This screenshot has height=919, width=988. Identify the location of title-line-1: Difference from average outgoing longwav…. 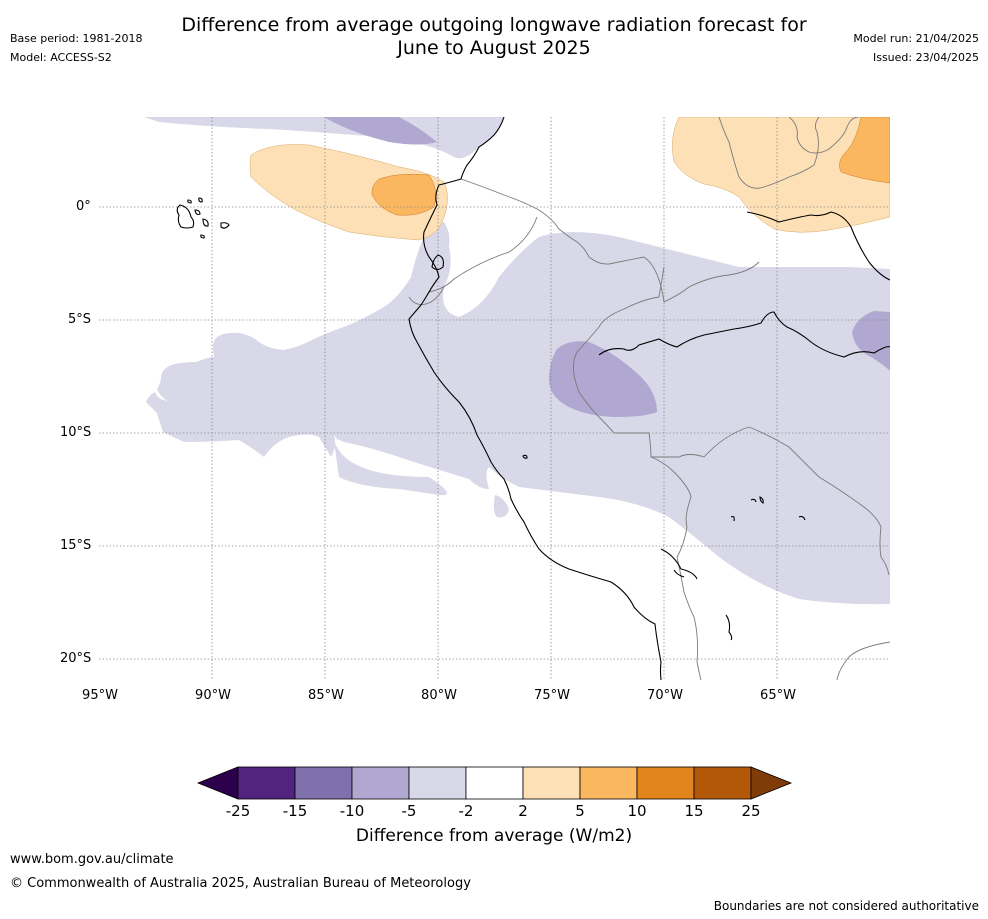
(494, 25).